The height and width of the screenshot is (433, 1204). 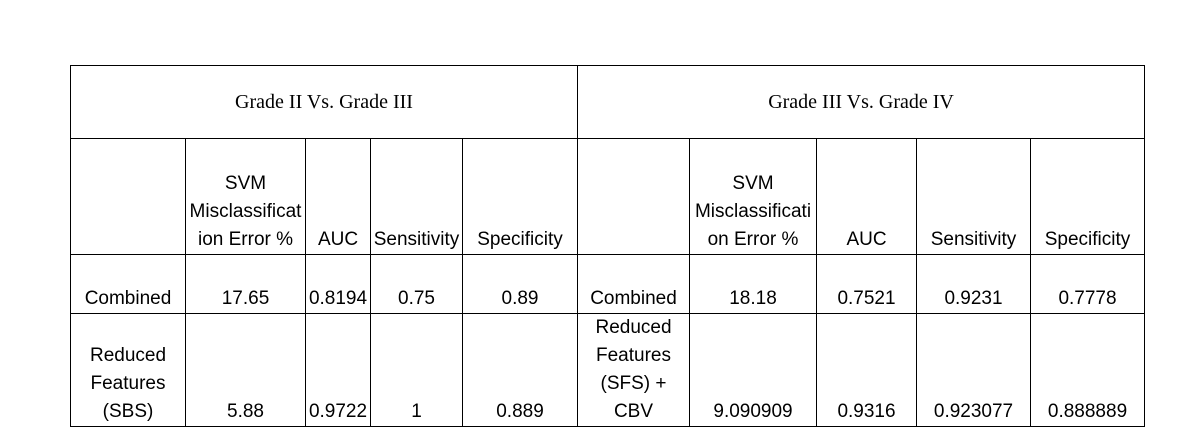 I want to click on group-title: Grade III Vs. Grade IV, so click(x=861, y=102).